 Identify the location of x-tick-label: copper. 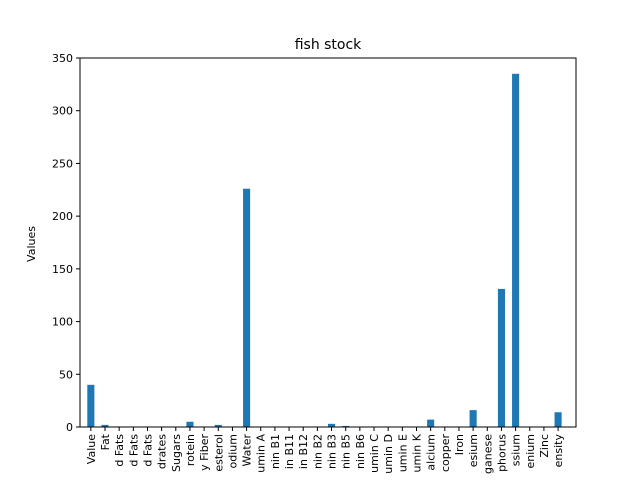
(445, 453).